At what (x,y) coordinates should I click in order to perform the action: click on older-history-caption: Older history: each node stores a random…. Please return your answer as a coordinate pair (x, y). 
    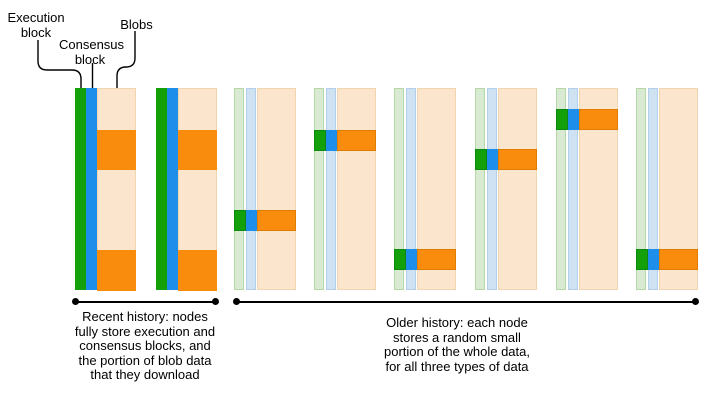
    Looking at the image, I should click on (457, 344).